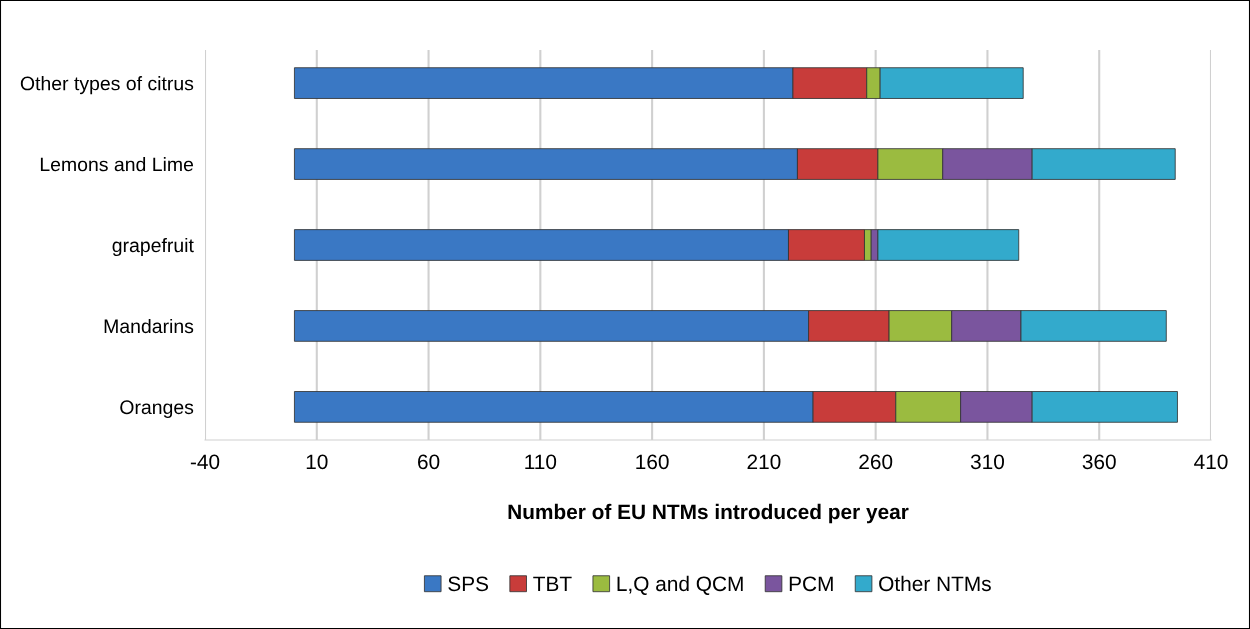 This screenshot has height=629, width=1250. What do you see at coordinates (1211, 462) in the screenshot?
I see `x-tick-label: 410` at bounding box center [1211, 462].